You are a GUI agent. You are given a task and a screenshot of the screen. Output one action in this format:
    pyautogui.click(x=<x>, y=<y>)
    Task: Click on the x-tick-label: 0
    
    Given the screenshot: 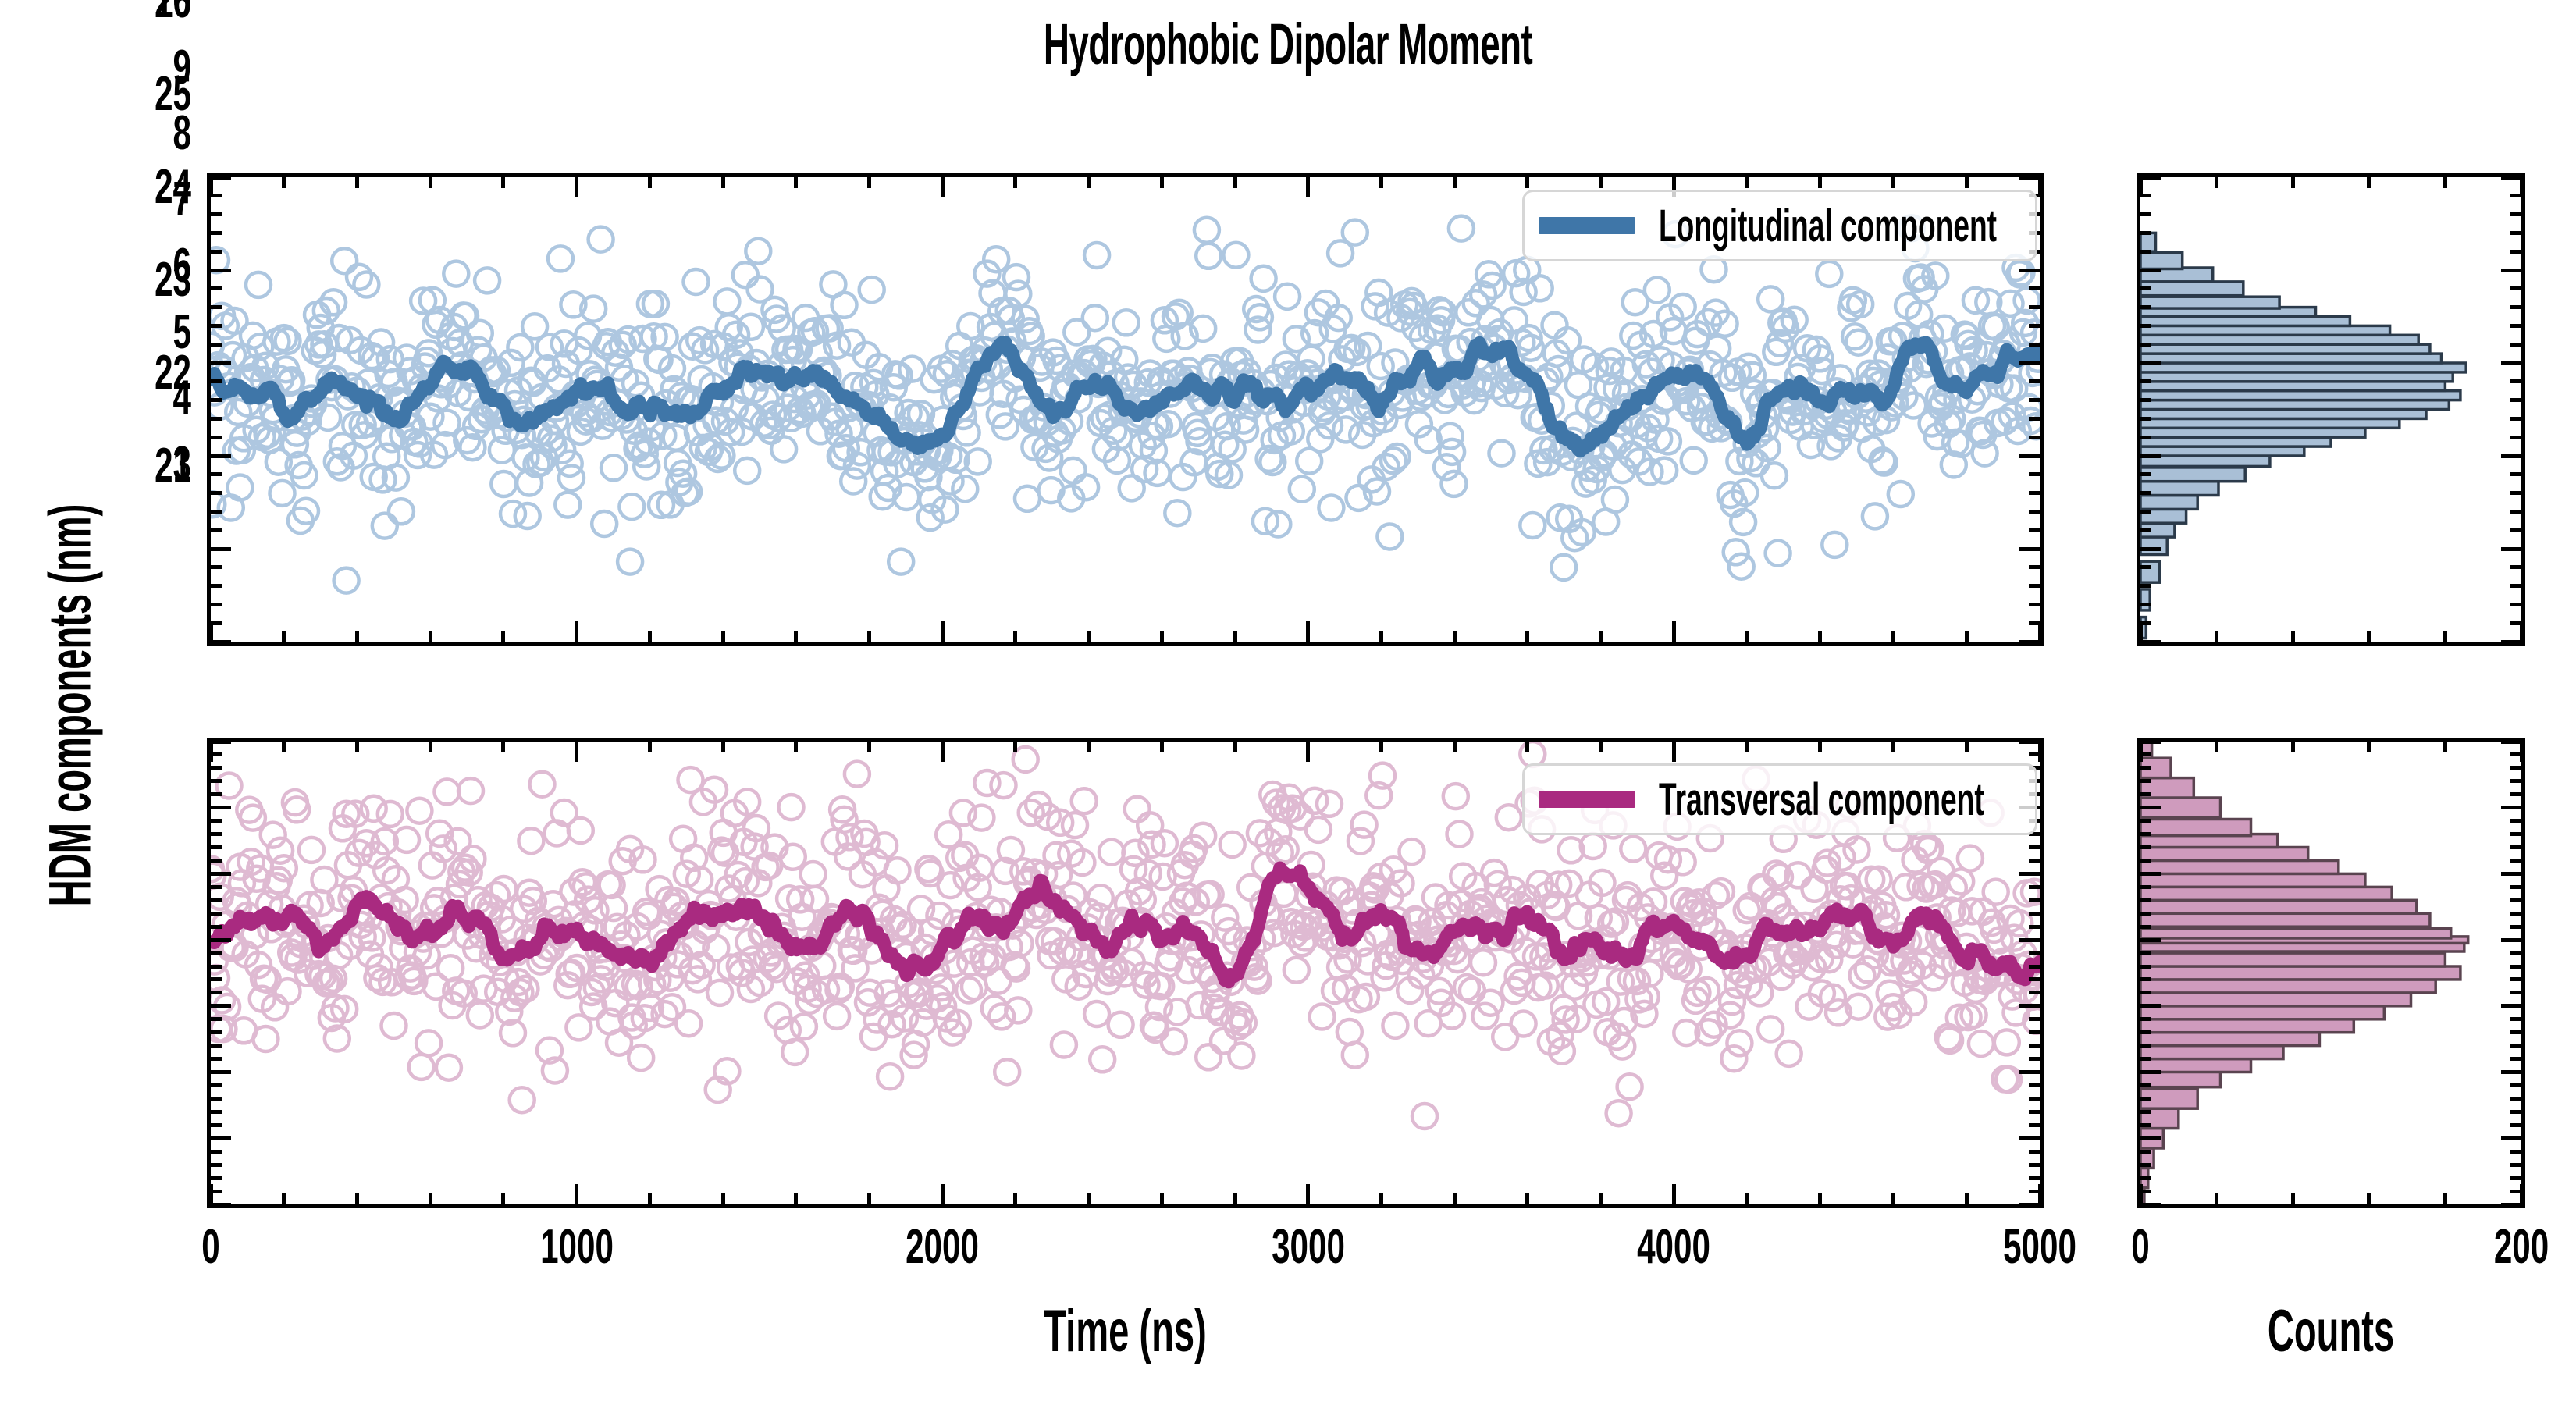 What is the action you would take?
    pyautogui.click(x=210, y=1247)
    